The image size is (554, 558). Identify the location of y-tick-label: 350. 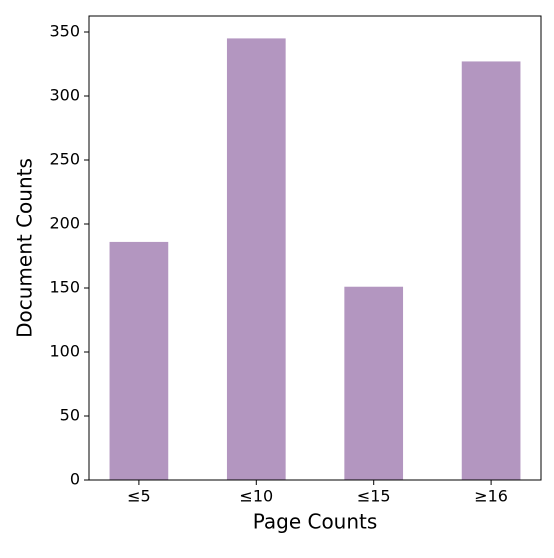
(64, 31).